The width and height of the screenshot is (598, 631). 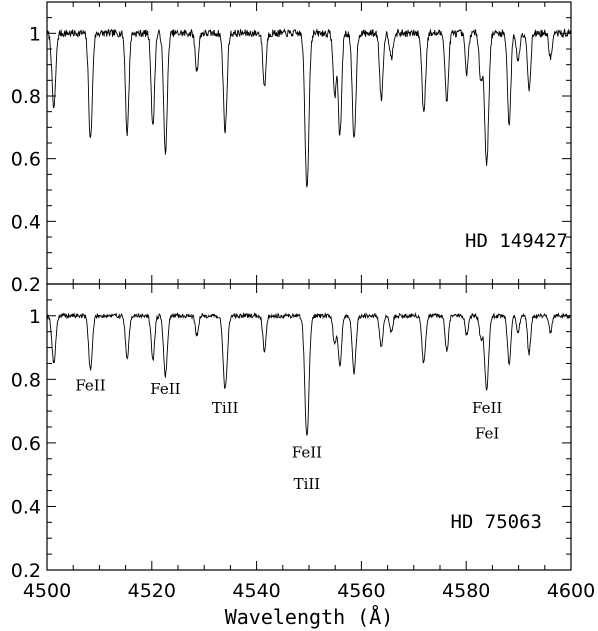 I want to click on x-tick-label: 4500, so click(x=47, y=591).